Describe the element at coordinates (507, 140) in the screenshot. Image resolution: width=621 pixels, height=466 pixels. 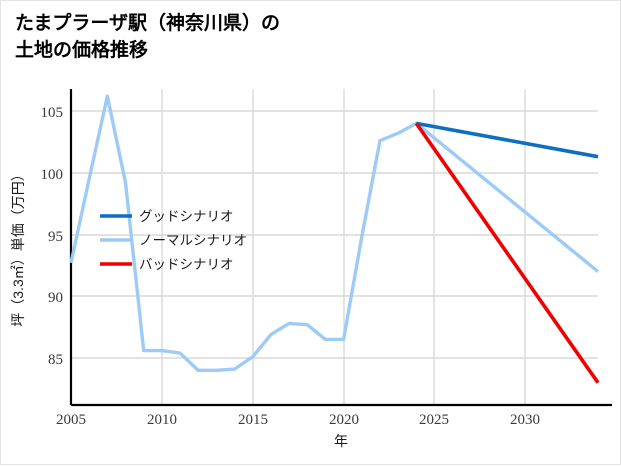
I see `series-line-good-scenario` at that location.